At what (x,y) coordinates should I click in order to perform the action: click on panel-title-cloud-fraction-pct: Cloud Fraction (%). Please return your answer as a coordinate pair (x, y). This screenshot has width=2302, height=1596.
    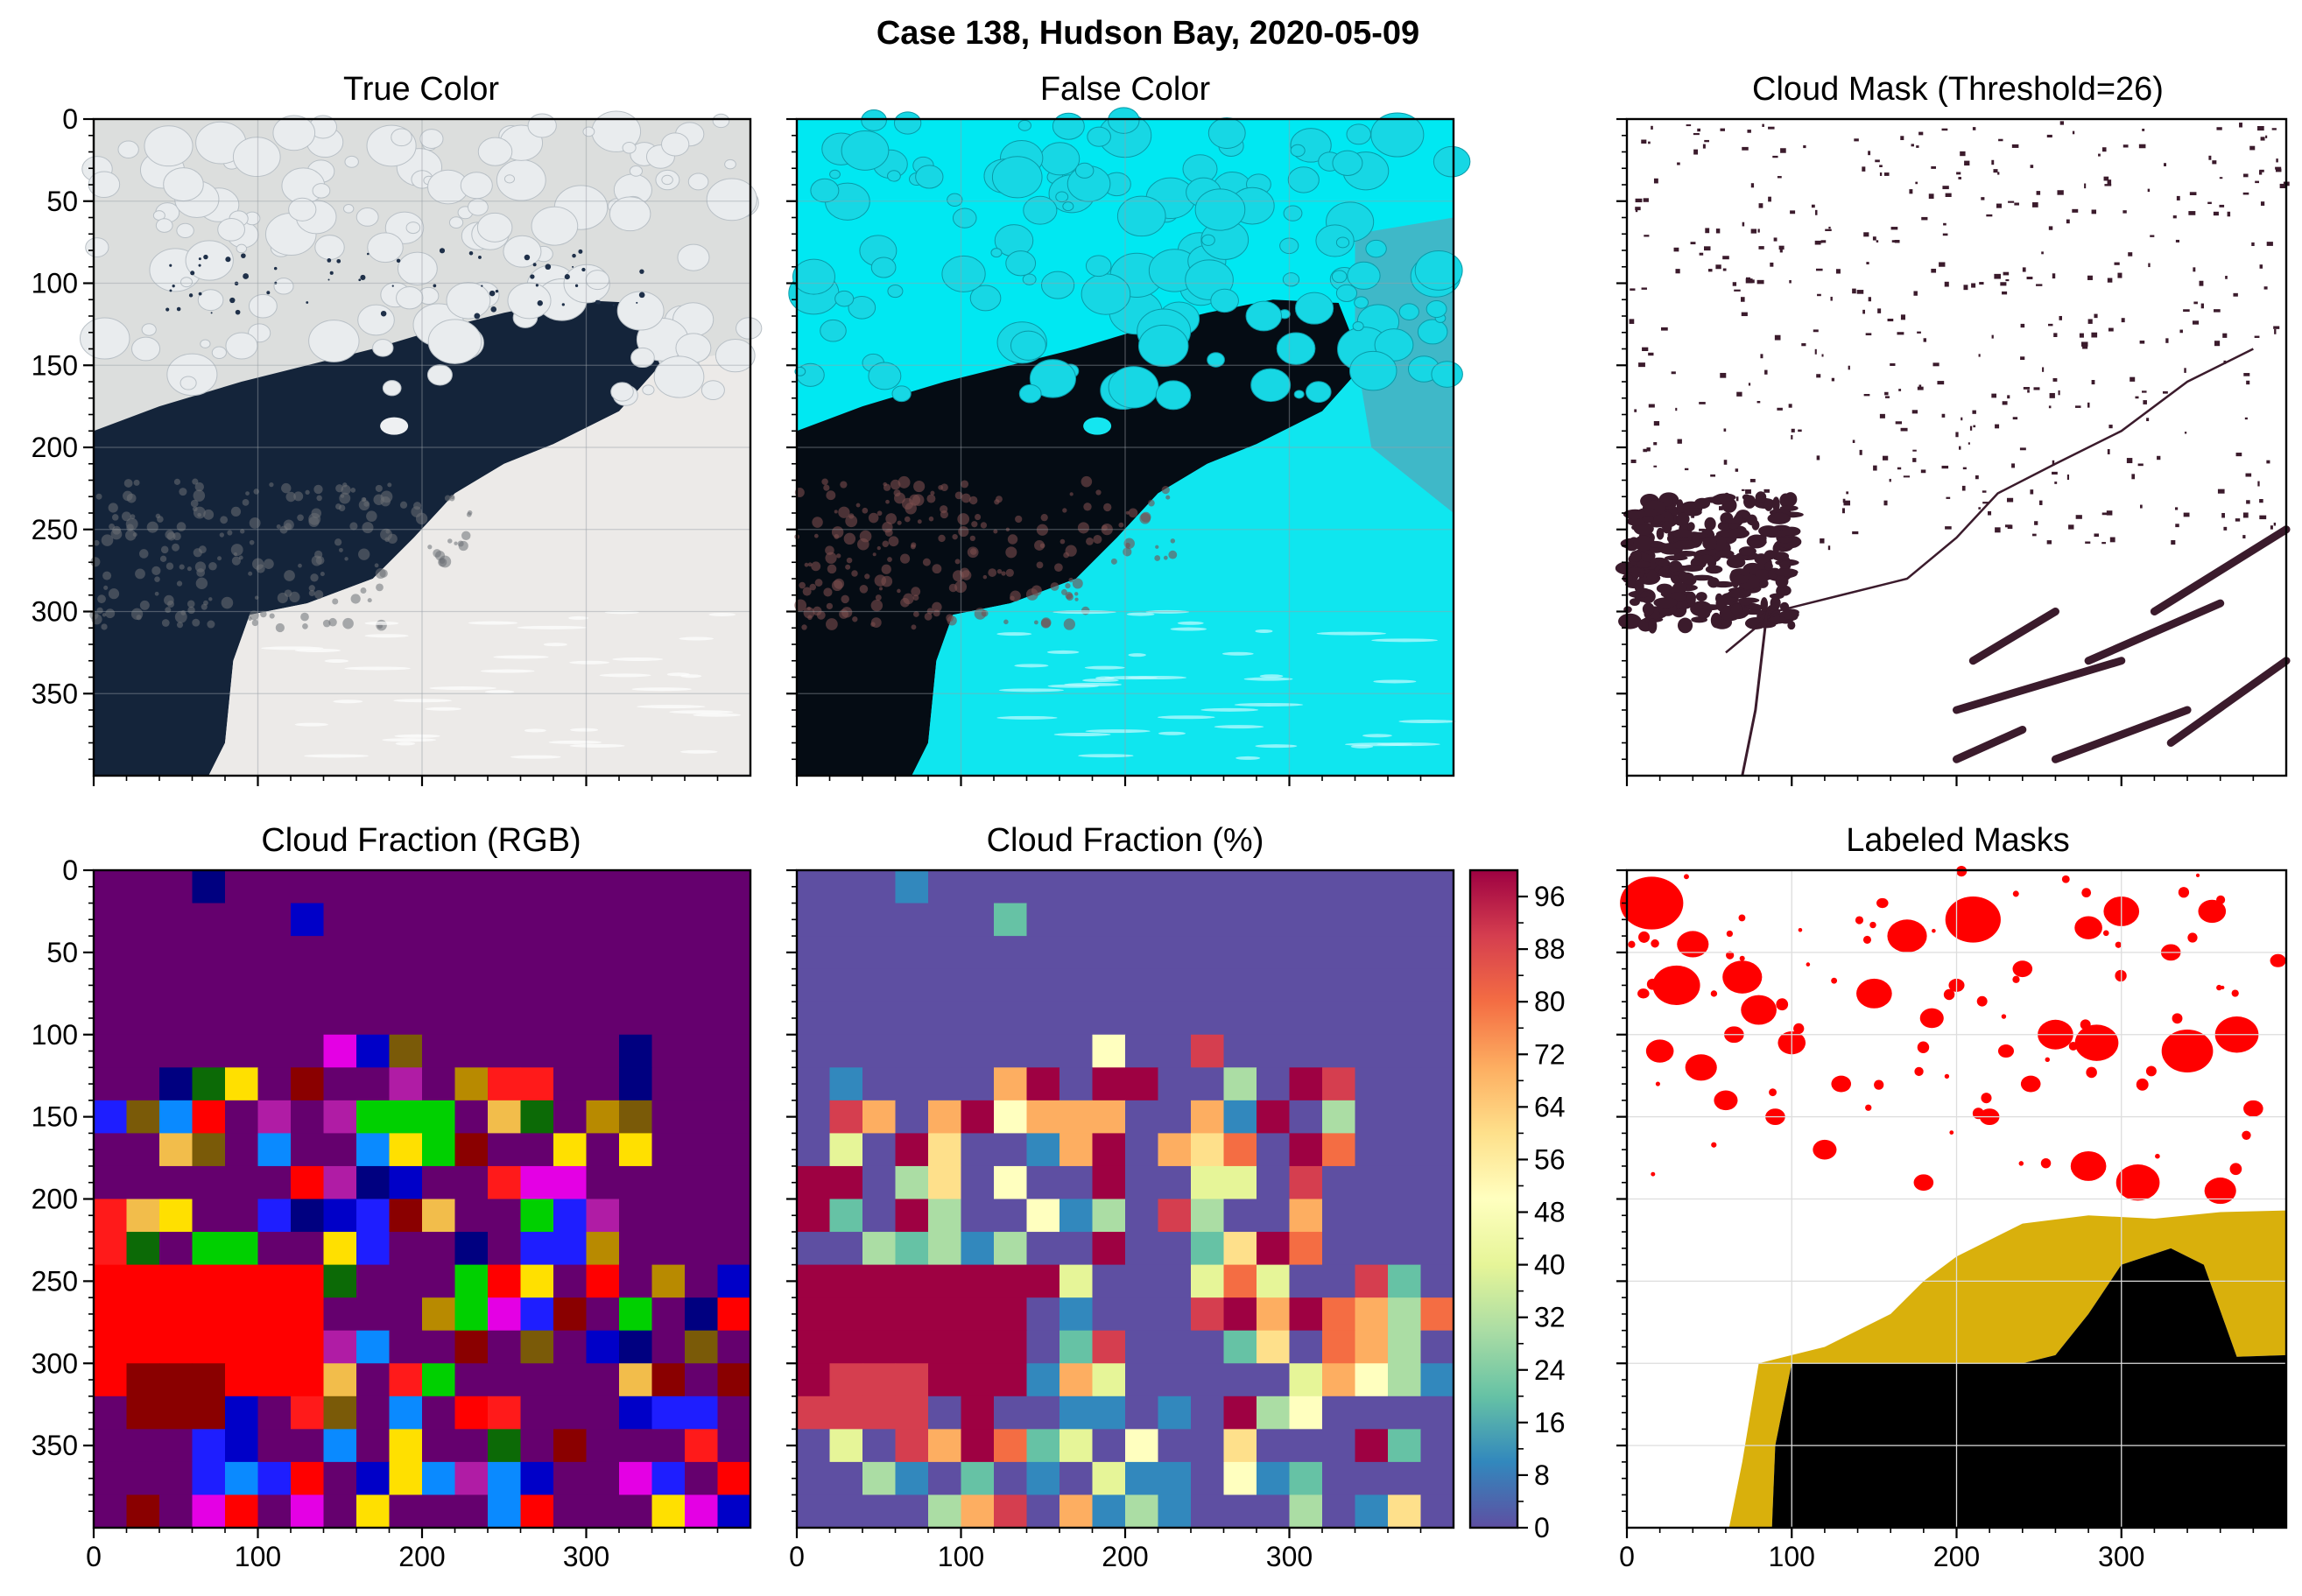
    Looking at the image, I should click on (1125, 840).